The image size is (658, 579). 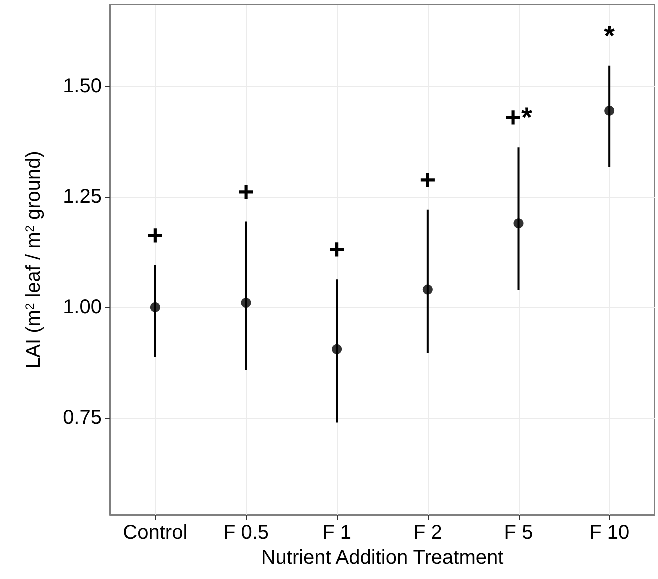 I want to click on x-tick-label: F 1, so click(x=337, y=533).